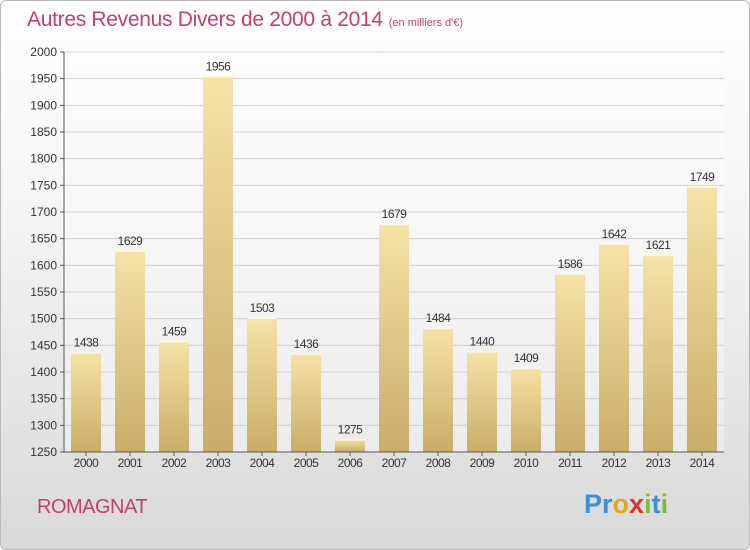 The width and height of the screenshot is (750, 550). Describe the element at coordinates (43, 52) in the screenshot. I see `y-tick-label: 2000` at that location.